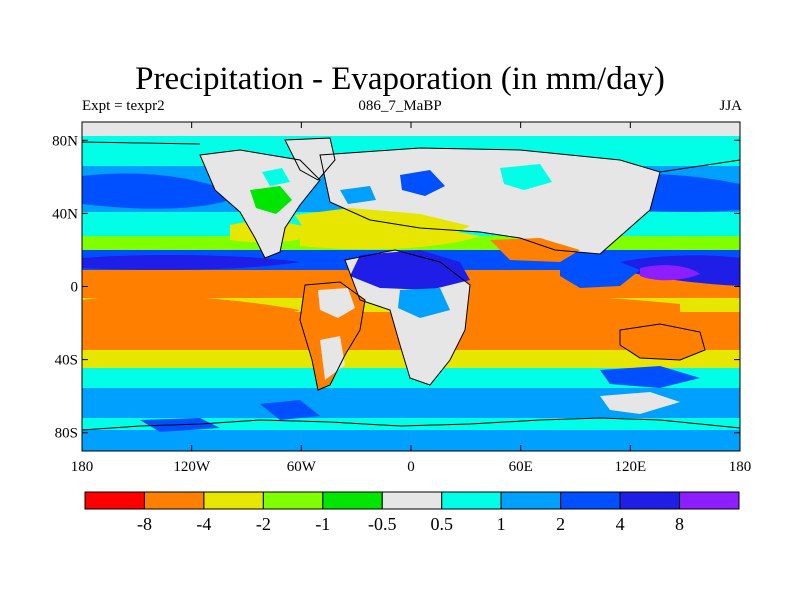 The image size is (800, 600). What do you see at coordinates (501, 524) in the screenshot?
I see `colorbar-label: 1` at bounding box center [501, 524].